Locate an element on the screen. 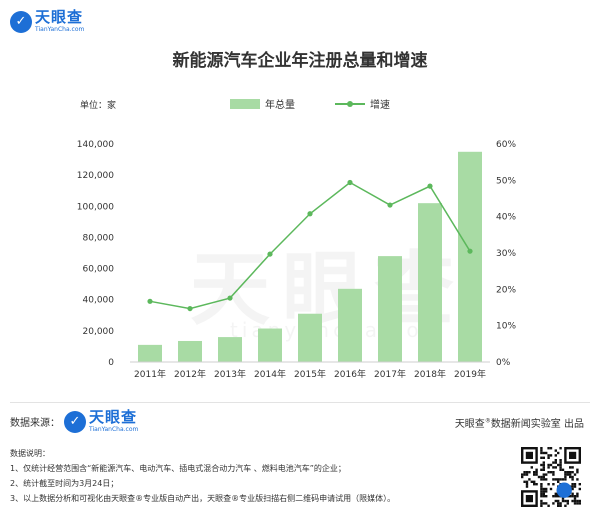  data-source: 数据来源： ✓ 天眼查 TianYanCha.com is located at coordinates (74, 421).